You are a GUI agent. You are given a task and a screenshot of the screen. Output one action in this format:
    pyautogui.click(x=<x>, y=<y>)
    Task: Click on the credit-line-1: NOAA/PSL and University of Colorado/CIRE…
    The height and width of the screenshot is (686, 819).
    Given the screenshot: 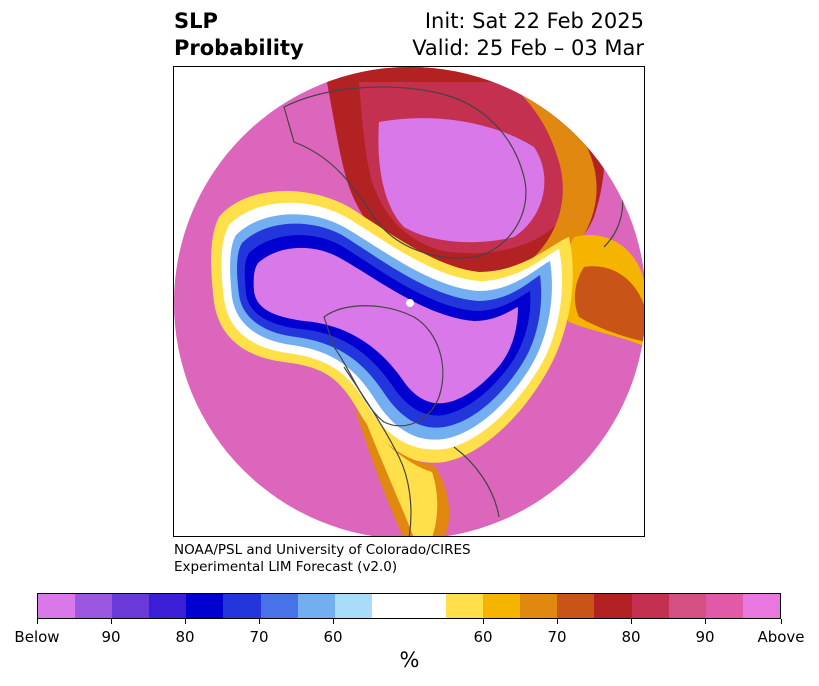 What is the action you would take?
    pyautogui.click(x=322, y=550)
    